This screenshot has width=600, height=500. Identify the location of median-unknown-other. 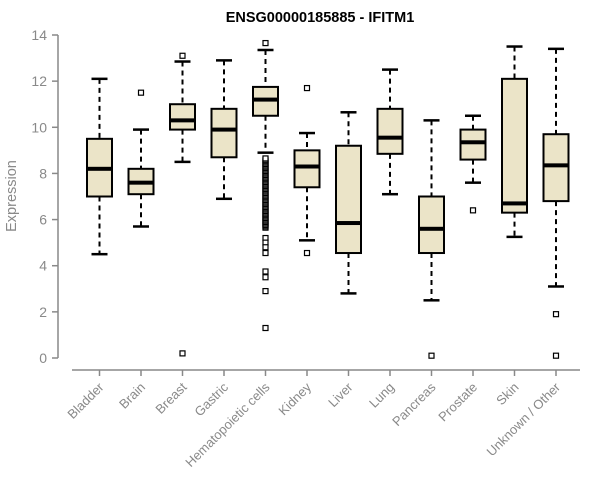
(556, 165).